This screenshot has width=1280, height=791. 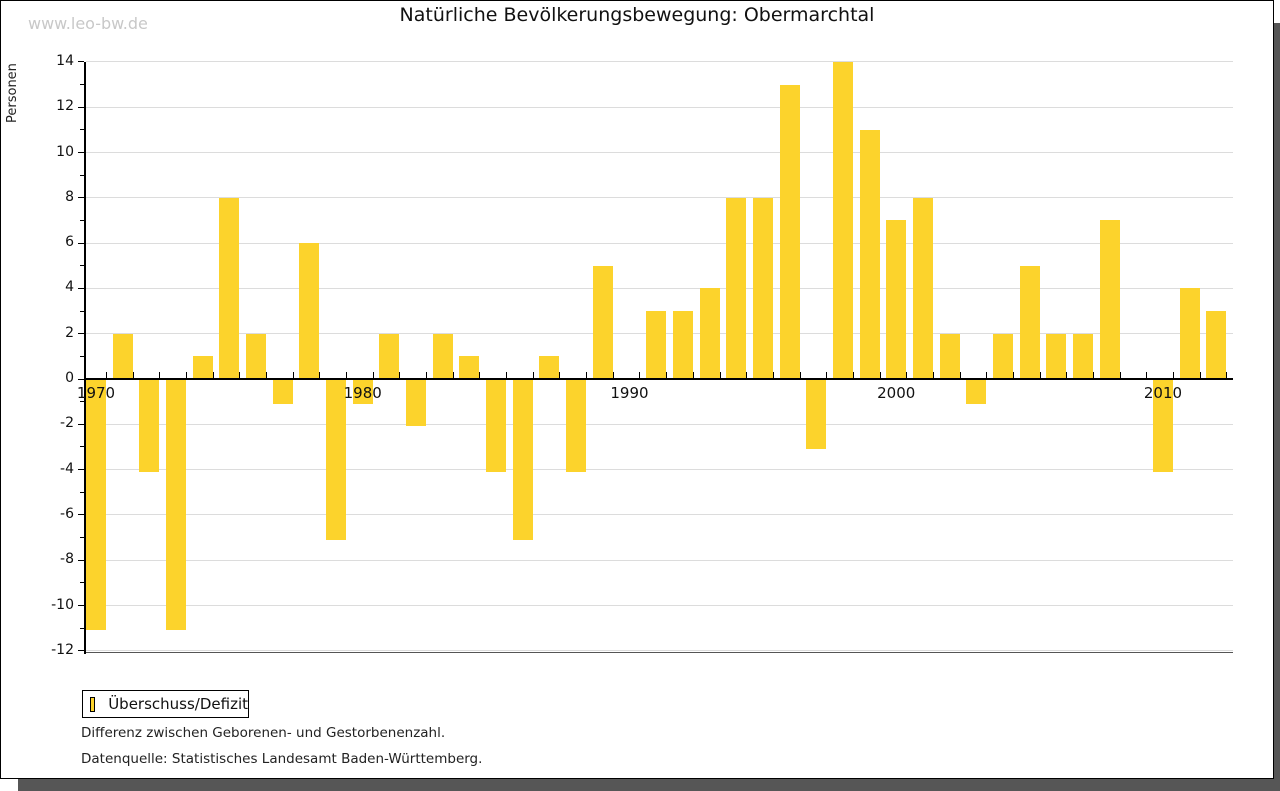 I want to click on y-tick-label: 6, so click(x=69, y=242).